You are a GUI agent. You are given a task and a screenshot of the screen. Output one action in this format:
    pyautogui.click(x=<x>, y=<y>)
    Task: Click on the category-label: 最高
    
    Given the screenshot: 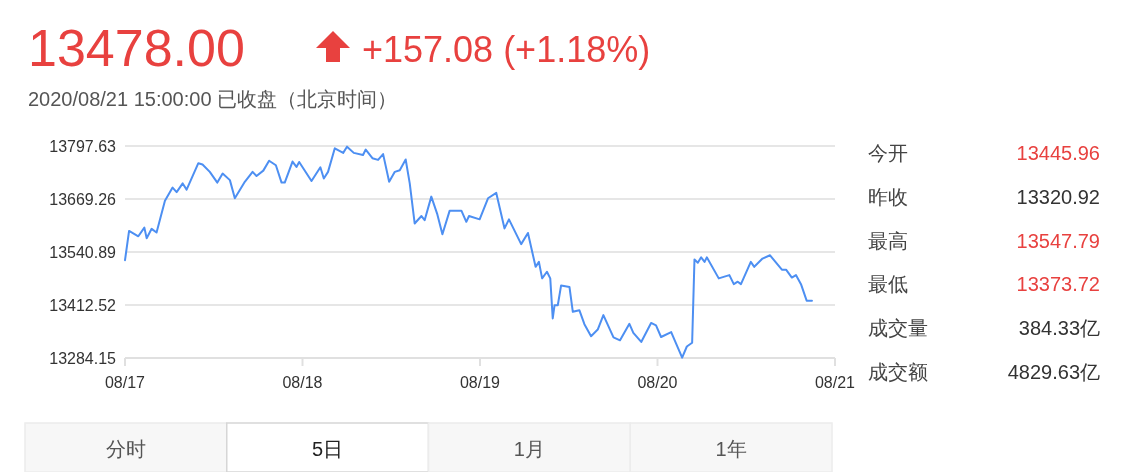 What is the action you would take?
    pyautogui.click(x=888, y=240)
    